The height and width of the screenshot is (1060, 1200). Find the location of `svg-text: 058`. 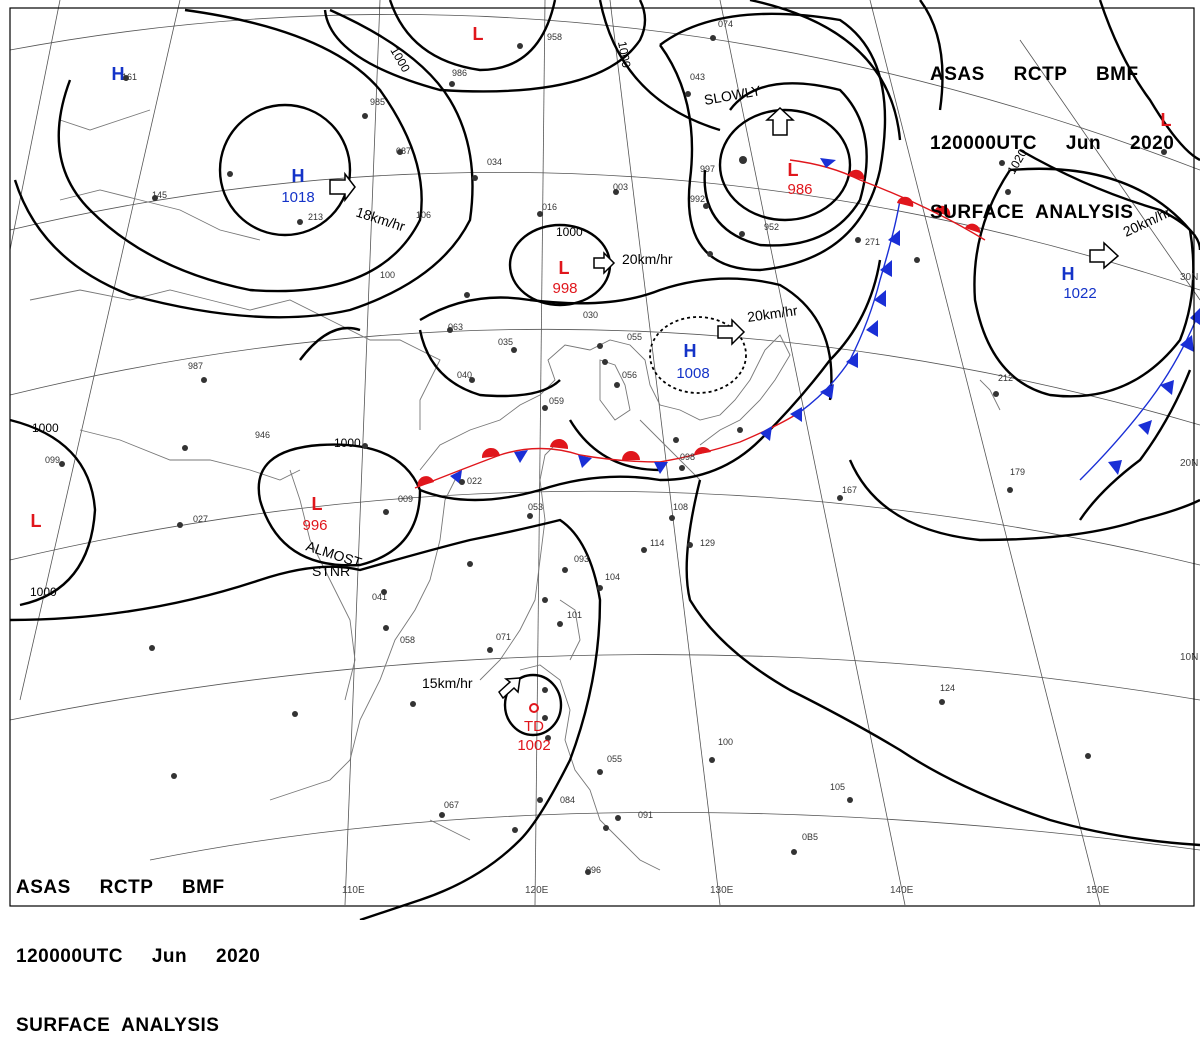

svg-text: 058 is located at coordinates (407, 640).